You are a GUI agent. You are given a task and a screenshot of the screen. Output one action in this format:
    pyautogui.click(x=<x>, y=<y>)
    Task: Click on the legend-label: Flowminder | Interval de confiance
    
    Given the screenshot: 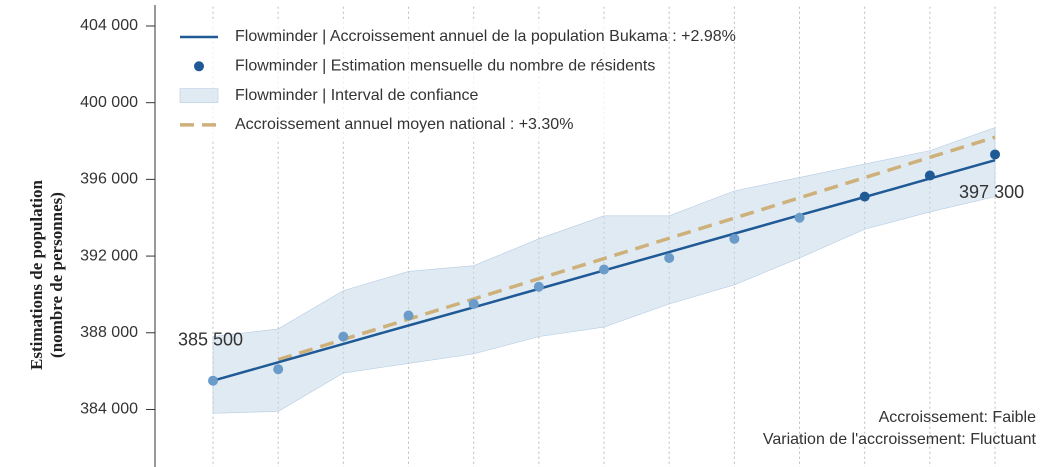 What is the action you would take?
    pyautogui.click(x=356, y=95)
    